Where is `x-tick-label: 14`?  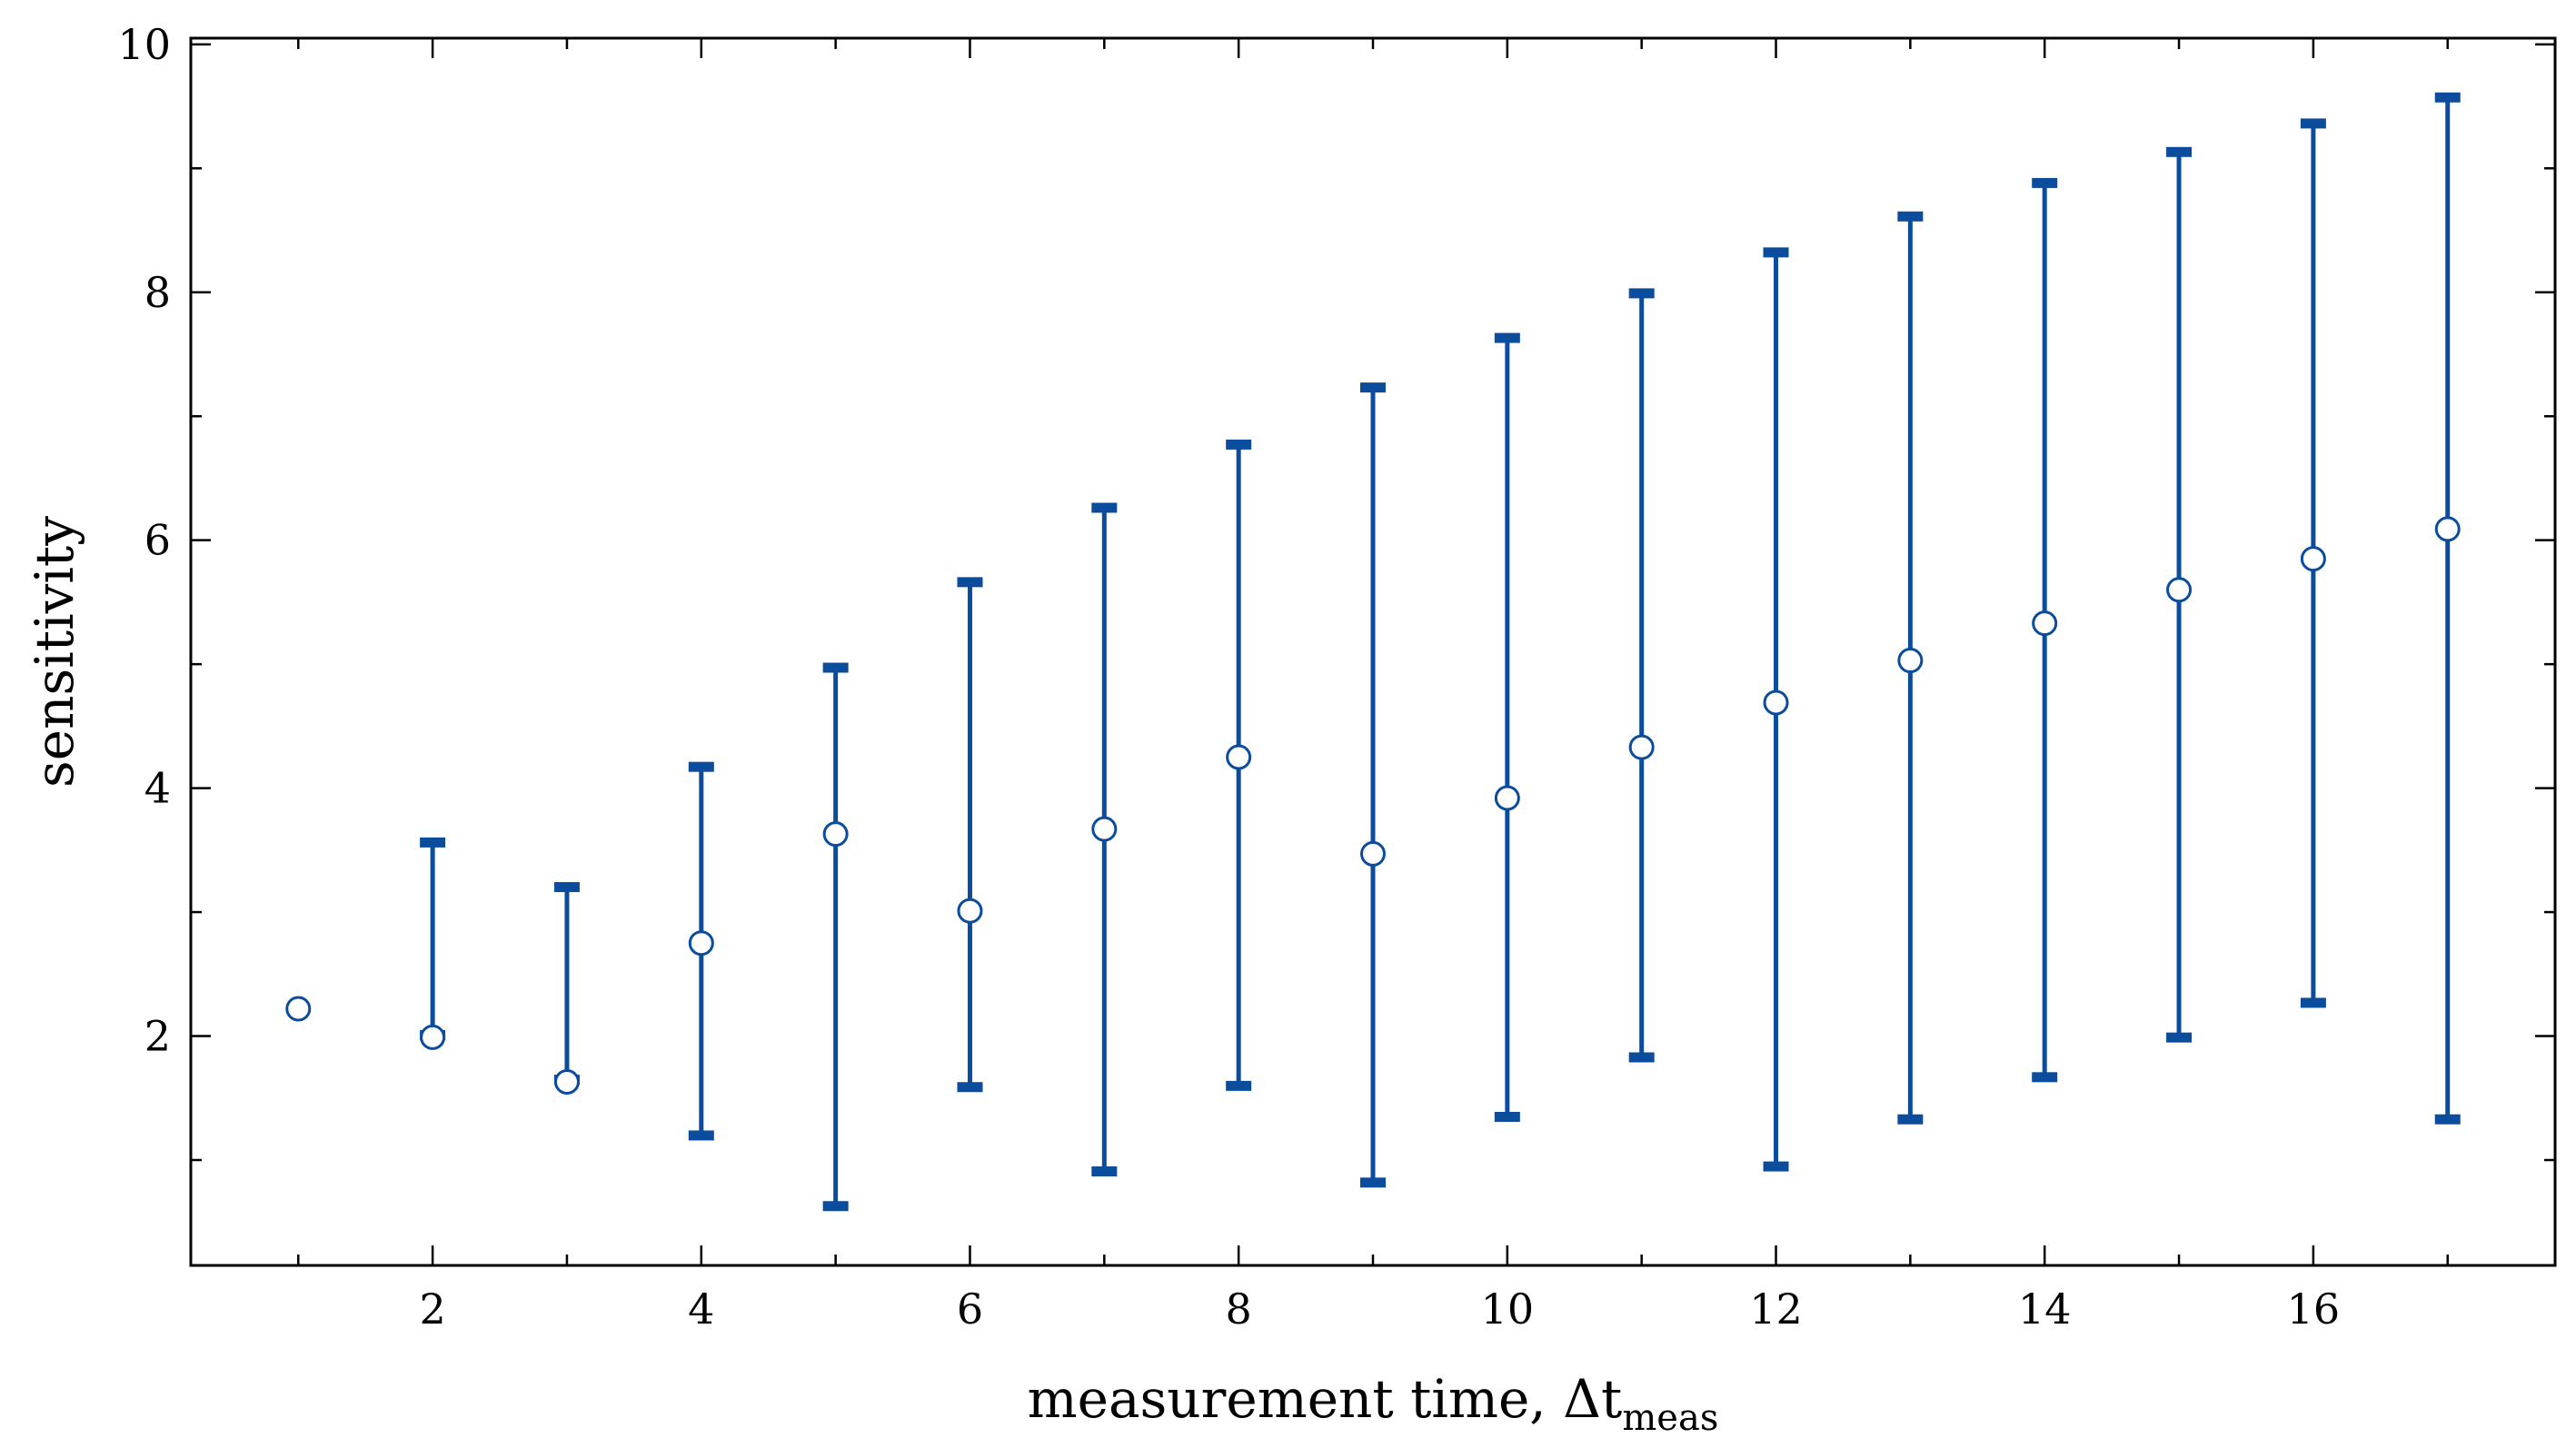
x-tick-label: 14 is located at coordinates (2045, 1309).